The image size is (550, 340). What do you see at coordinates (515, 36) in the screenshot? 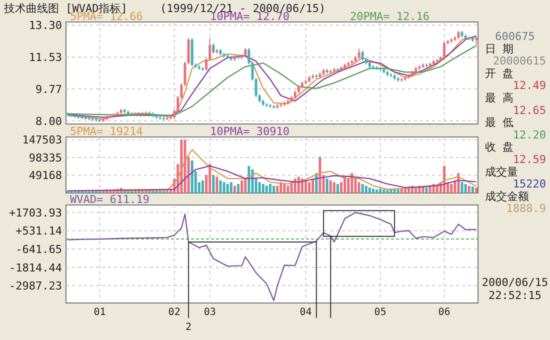
I see `text: 600675` at bounding box center [515, 36].